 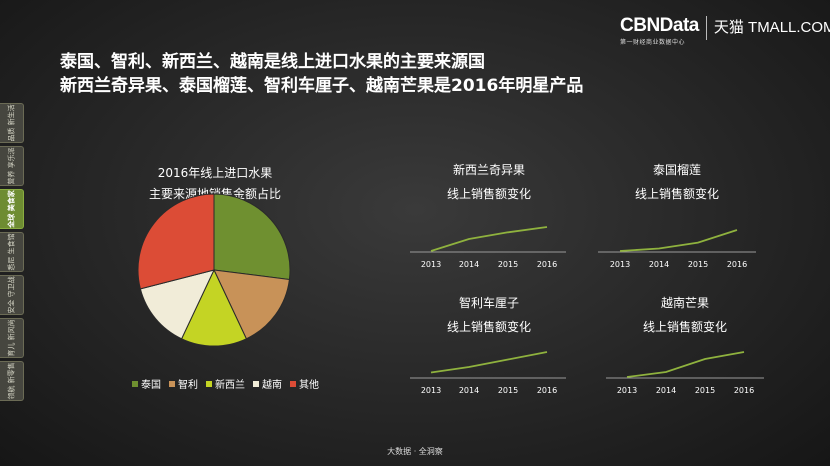 I want to click on brand-tagline: 第一财经商业数据中心, so click(x=653, y=42).